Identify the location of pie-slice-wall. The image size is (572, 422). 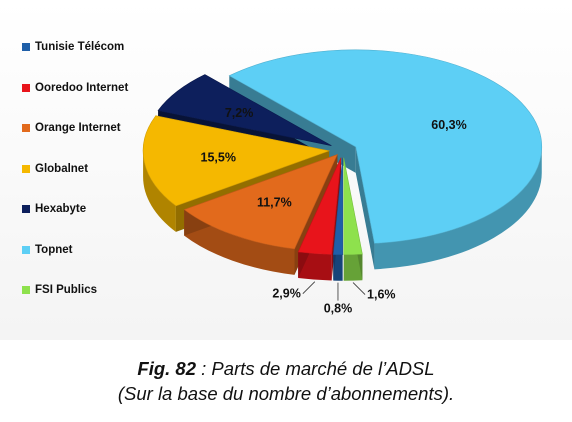
(365, 208).